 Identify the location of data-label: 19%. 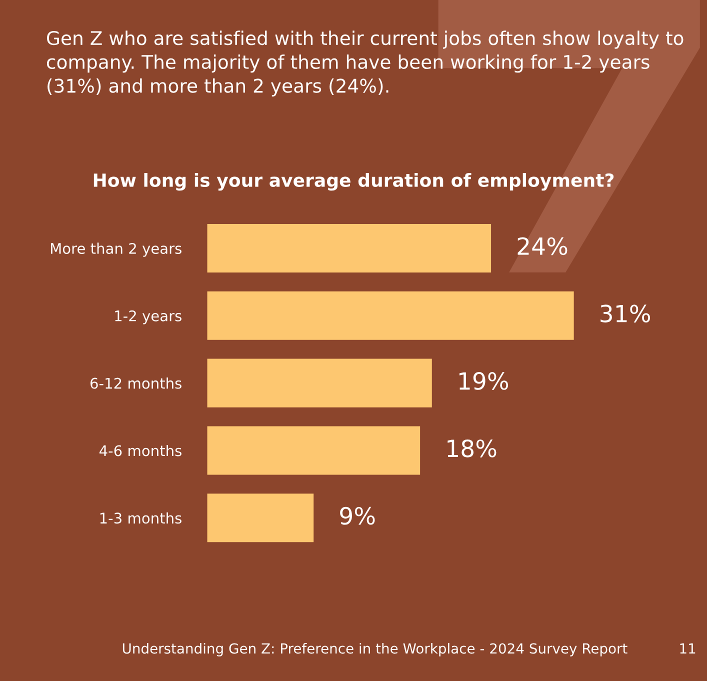
(483, 381).